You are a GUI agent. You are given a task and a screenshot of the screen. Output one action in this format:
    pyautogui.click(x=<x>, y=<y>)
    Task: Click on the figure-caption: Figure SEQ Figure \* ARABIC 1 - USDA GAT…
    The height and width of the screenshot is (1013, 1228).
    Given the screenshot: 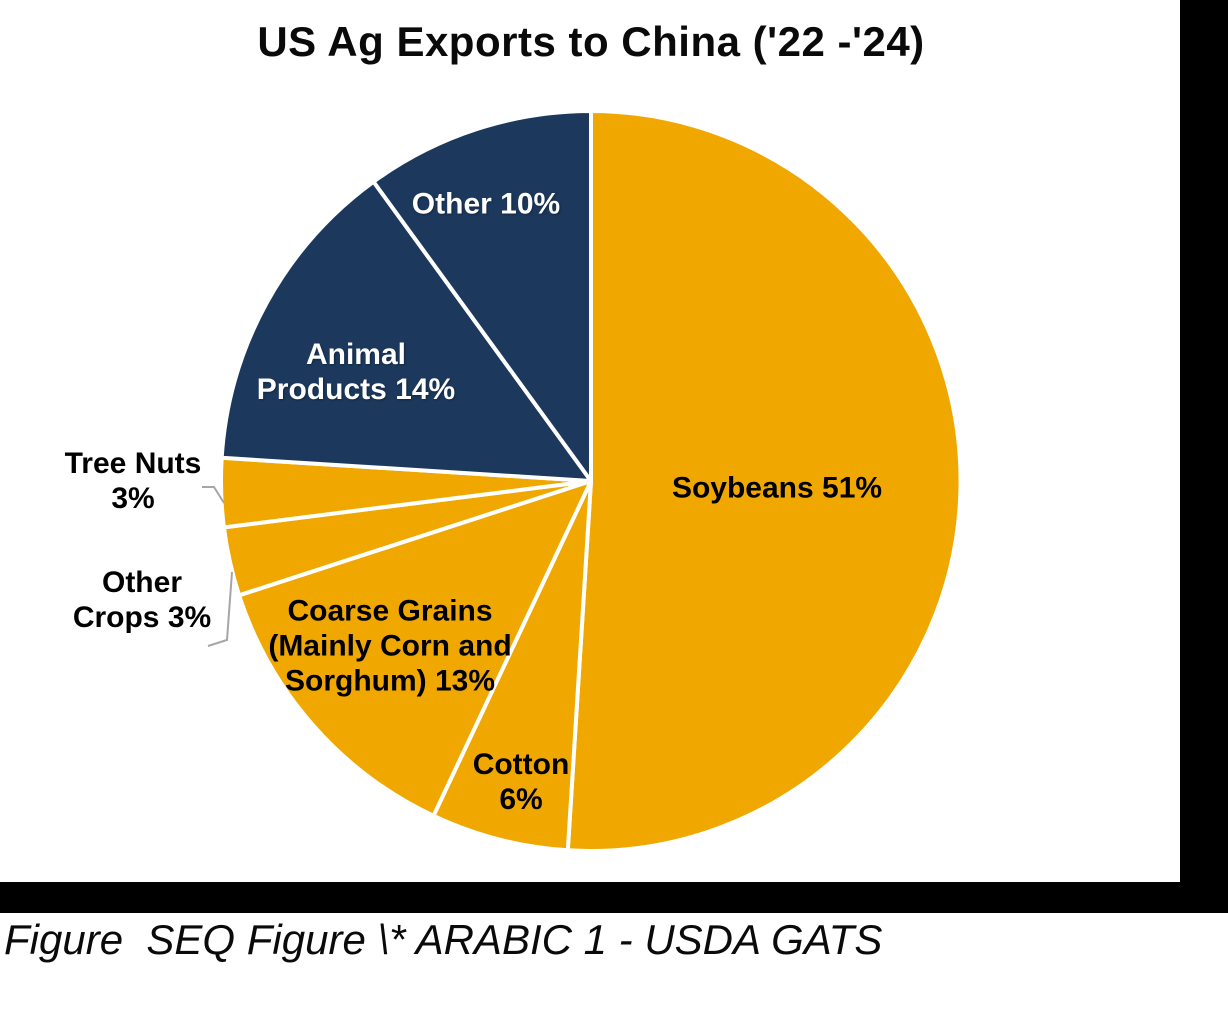 What is the action you would take?
    pyautogui.click(x=443, y=939)
    